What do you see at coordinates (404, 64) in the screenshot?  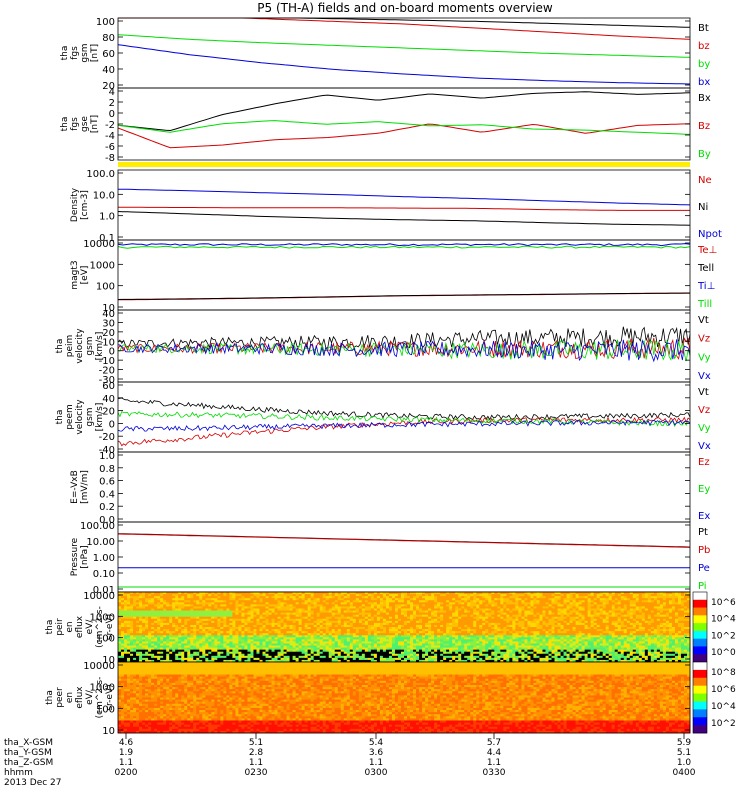 I see `series-line-bx` at bounding box center [404, 64].